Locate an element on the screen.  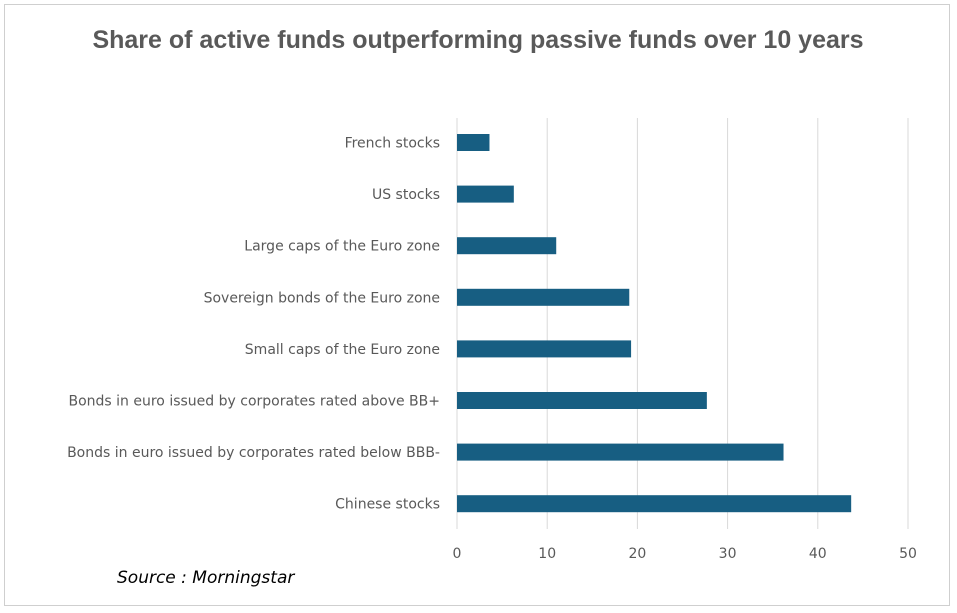
x-tick-label: 10 is located at coordinates (547, 554).